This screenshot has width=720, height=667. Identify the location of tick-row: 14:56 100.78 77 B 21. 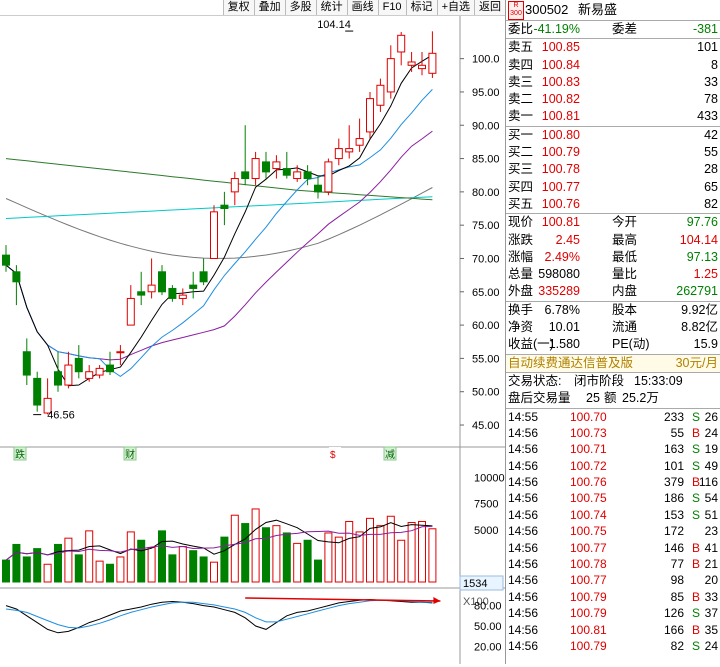
(613, 564).